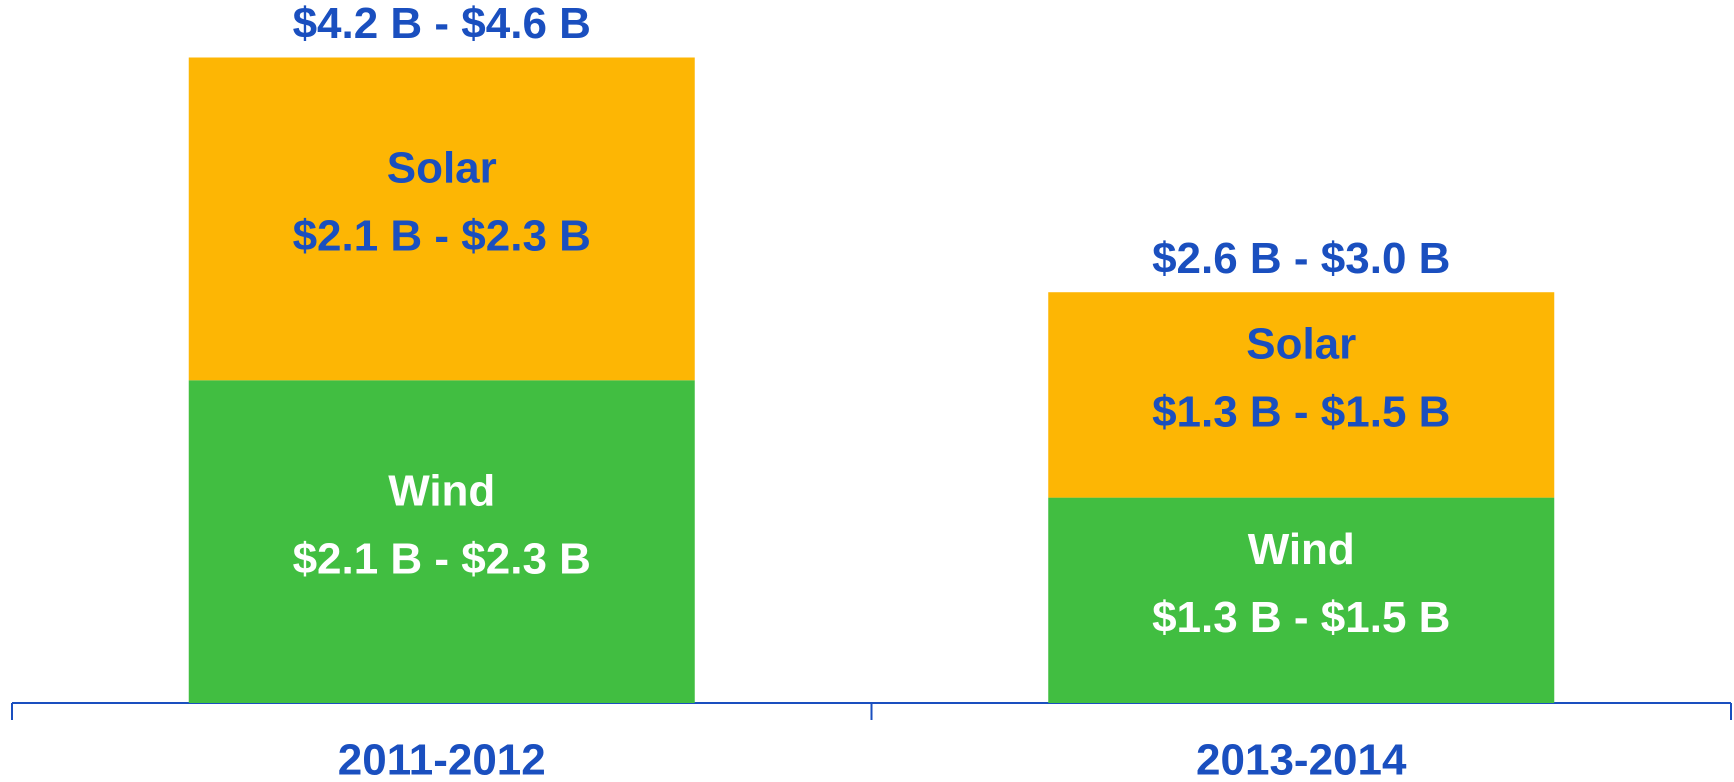 The image size is (1734, 782). What do you see at coordinates (442, 759) in the screenshot?
I see `x-tick-label: 2011-2012` at bounding box center [442, 759].